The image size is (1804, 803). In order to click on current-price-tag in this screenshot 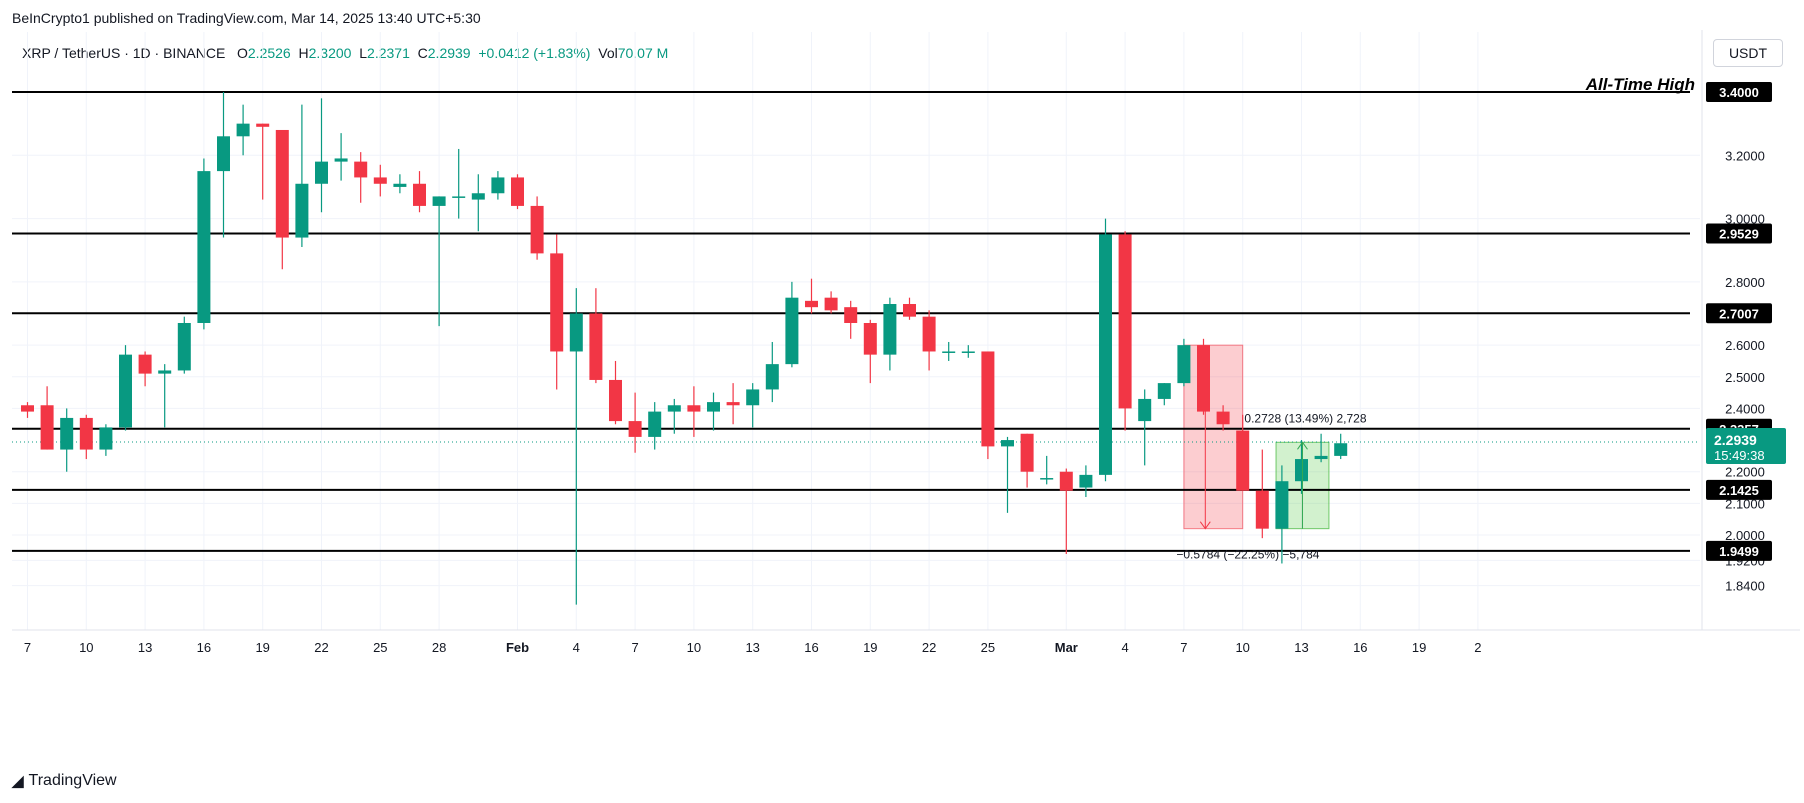, I will do `click(1746, 446)`.